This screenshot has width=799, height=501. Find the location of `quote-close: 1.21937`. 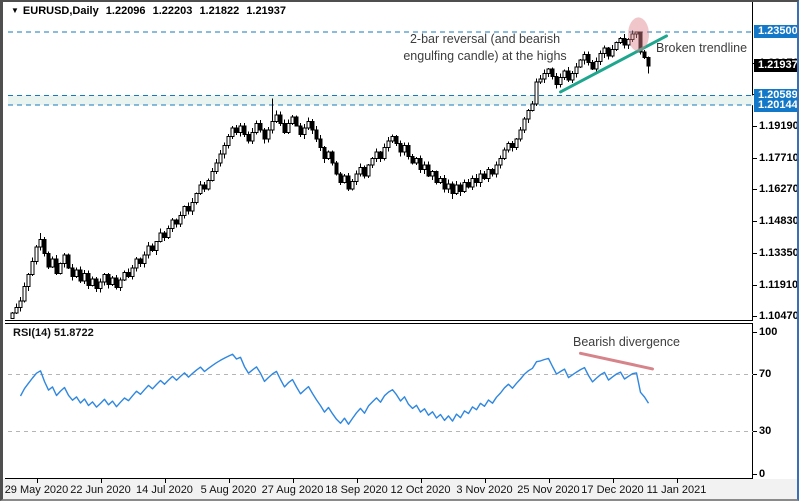

quote-close: 1.21937 is located at coordinates (266, 11).